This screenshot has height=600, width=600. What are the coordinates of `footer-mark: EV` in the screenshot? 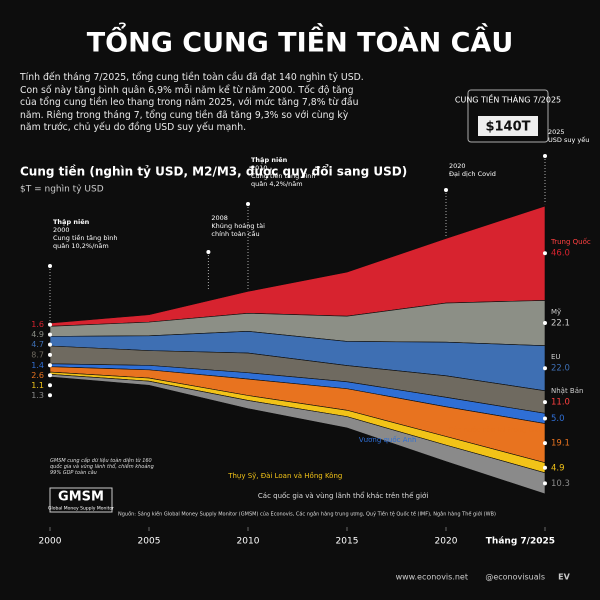 It's located at (564, 577).